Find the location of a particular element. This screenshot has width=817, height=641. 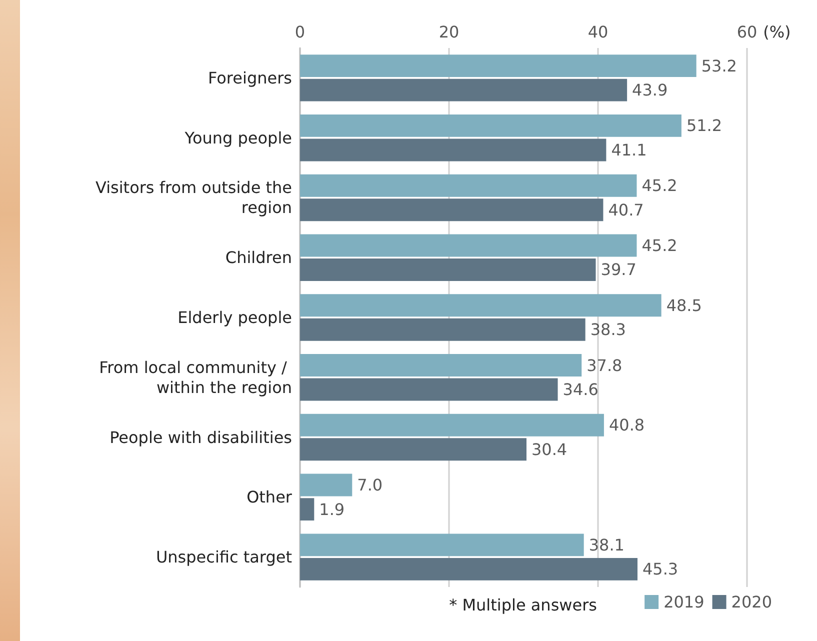

x-tick-label: 40 is located at coordinates (598, 32).